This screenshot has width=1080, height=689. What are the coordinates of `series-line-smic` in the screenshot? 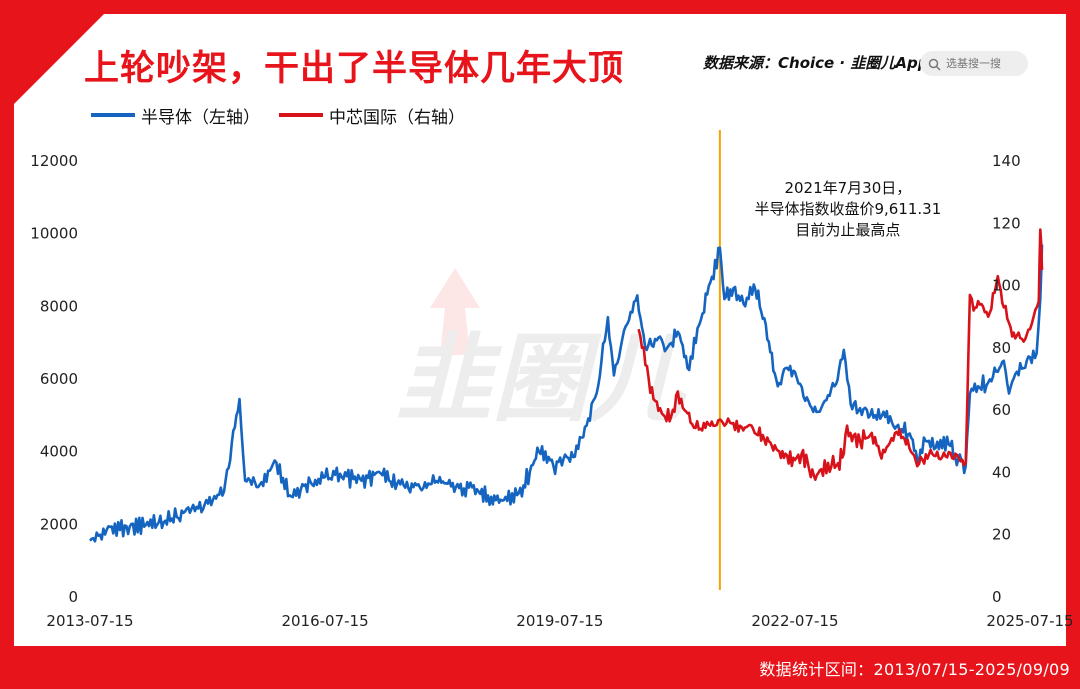 It's located at (840, 354).